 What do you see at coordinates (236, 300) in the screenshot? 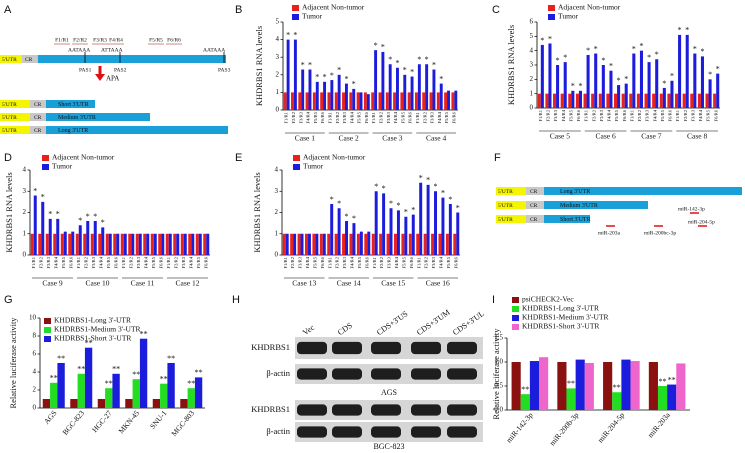
I see `panel-letter: H` at bounding box center [236, 300].